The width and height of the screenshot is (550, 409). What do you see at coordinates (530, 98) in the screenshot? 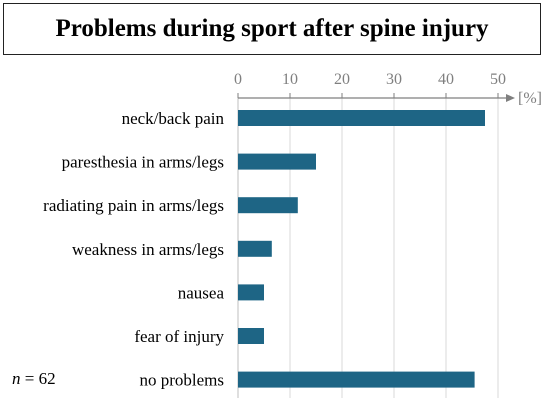
I see `x-axis-unit: [%]` at bounding box center [530, 98].